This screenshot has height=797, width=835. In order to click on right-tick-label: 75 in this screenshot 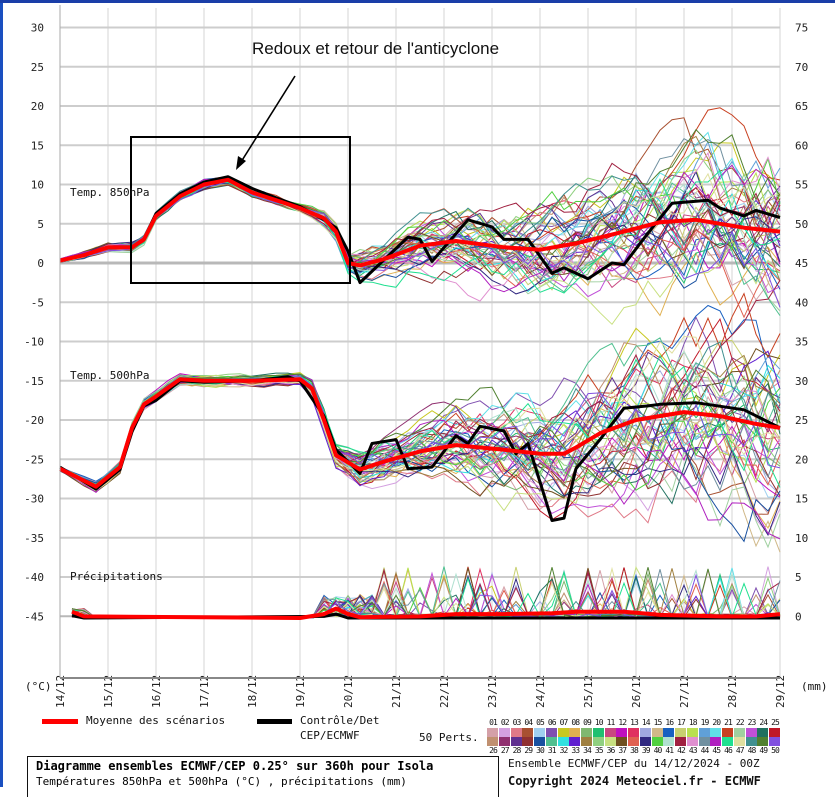, I will do `click(801, 28)`.